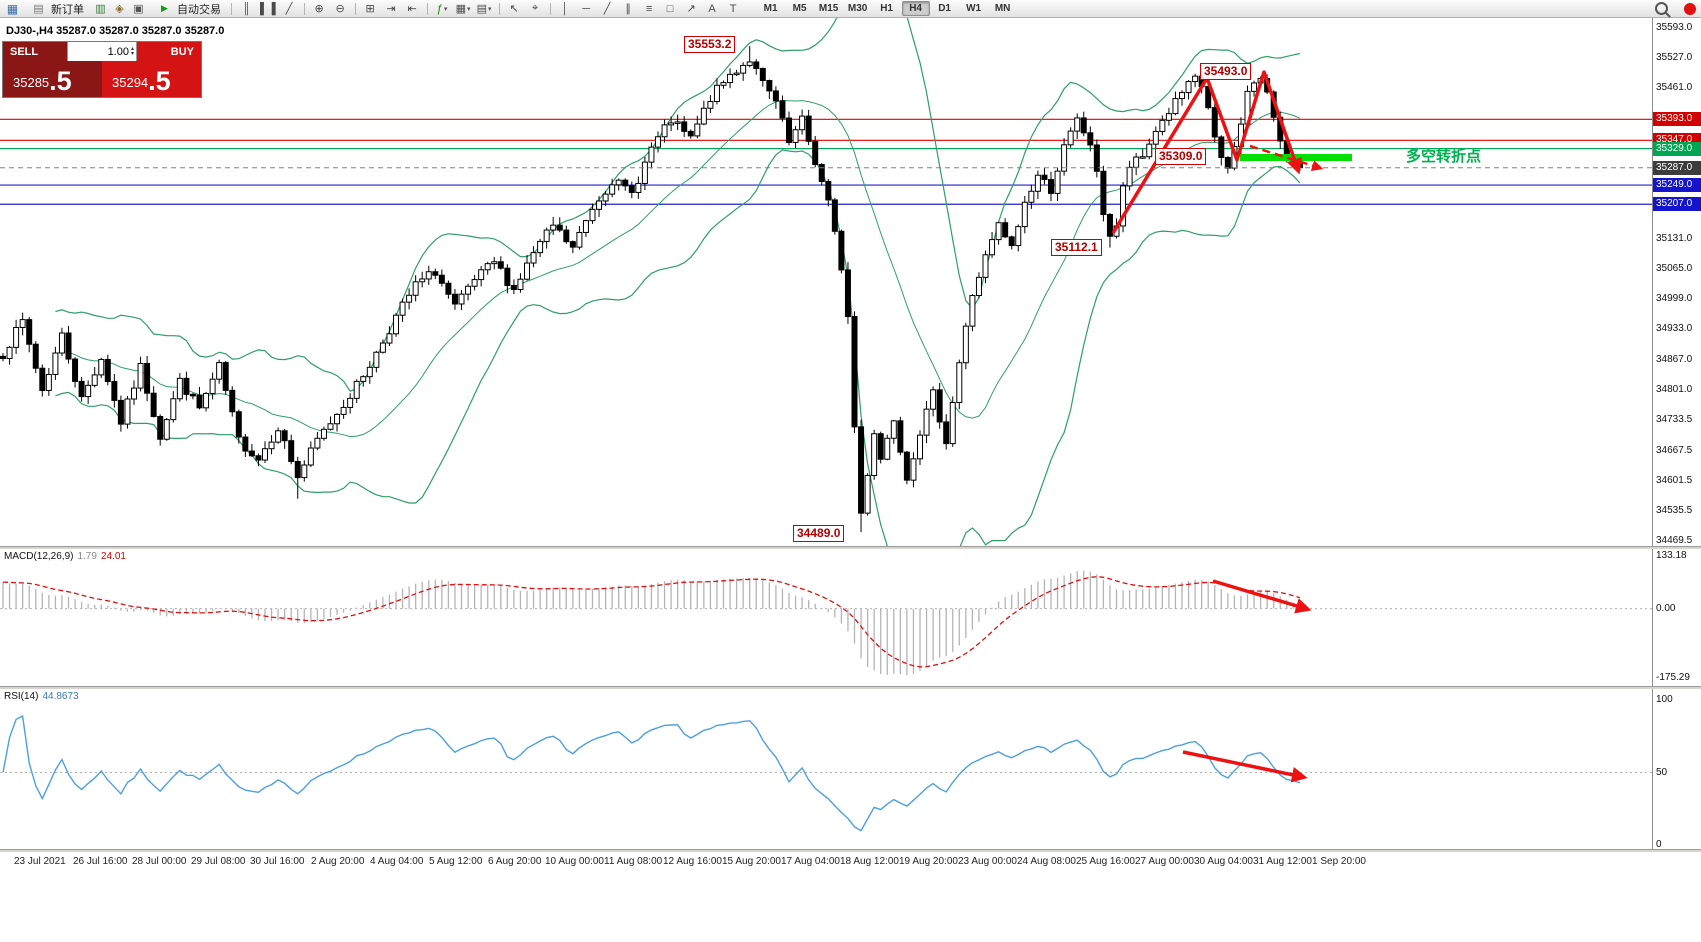 This screenshot has width=1701, height=942. I want to click on price-annotation: 35553.2, so click(710, 44).